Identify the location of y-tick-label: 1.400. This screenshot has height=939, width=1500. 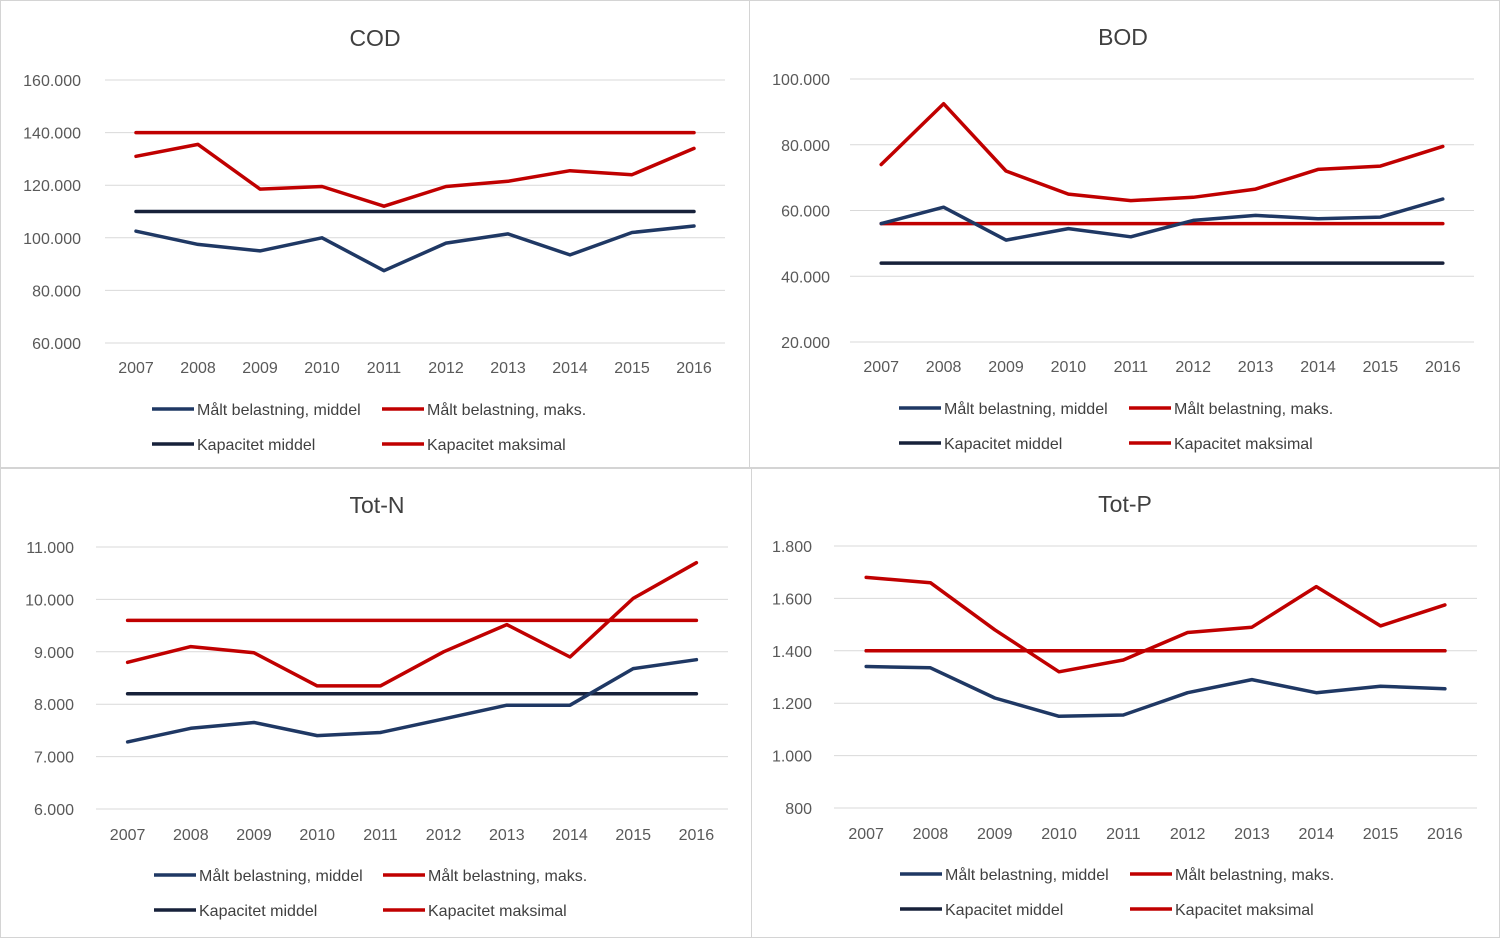
(792, 652).